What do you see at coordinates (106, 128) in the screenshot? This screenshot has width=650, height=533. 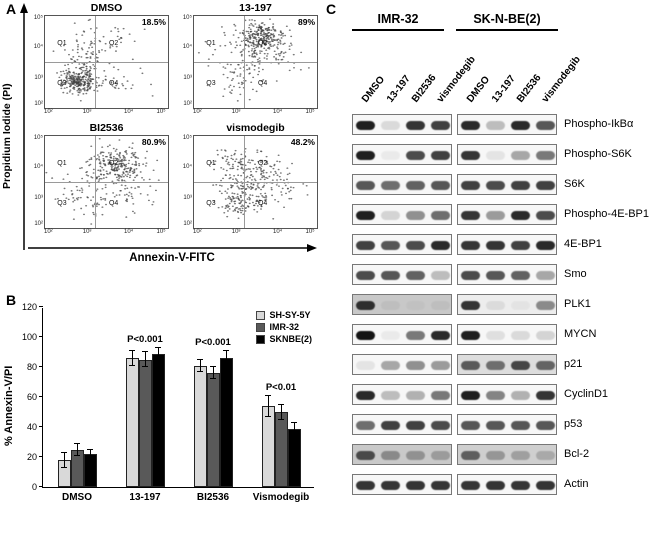 I see `flow-plot-title: BI2536` at bounding box center [106, 128].